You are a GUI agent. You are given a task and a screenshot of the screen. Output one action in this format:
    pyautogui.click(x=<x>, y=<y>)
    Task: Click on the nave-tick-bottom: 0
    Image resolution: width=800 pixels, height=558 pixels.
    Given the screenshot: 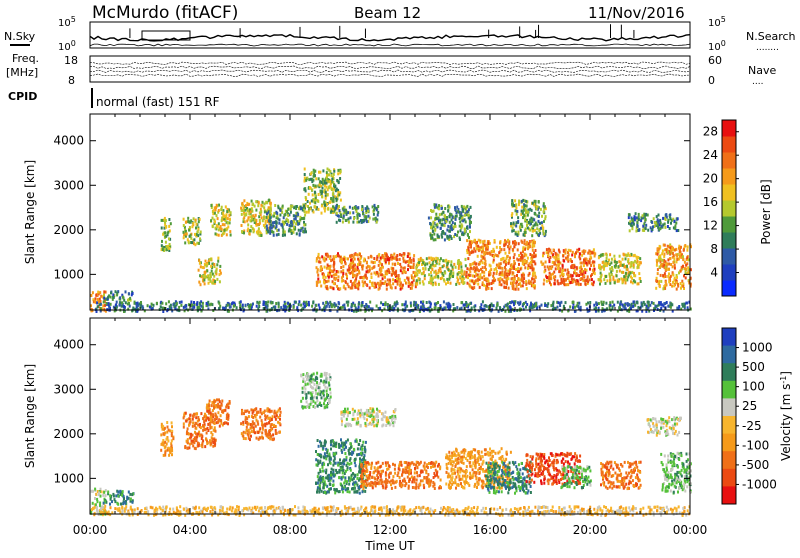 What is the action you would take?
    pyautogui.click(x=711, y=80)
    